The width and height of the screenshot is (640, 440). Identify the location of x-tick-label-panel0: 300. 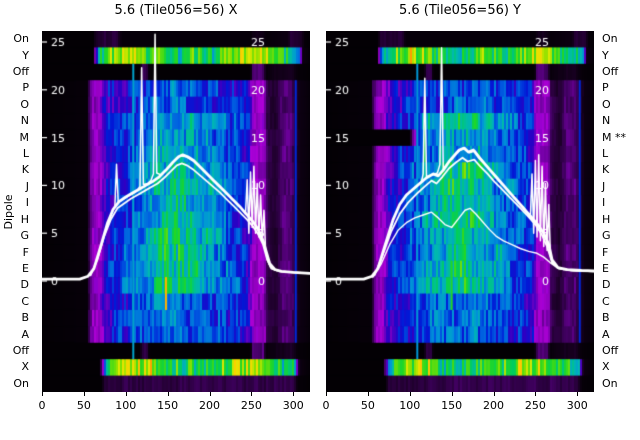
(293, 405).